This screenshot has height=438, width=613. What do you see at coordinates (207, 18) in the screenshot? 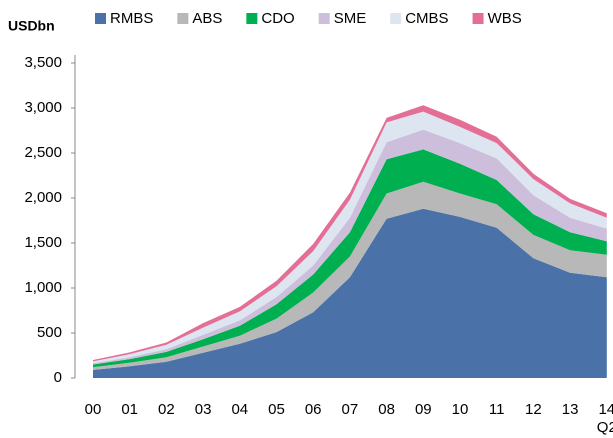
I see `legend-label: ABS` at bounding box center [207, 18].